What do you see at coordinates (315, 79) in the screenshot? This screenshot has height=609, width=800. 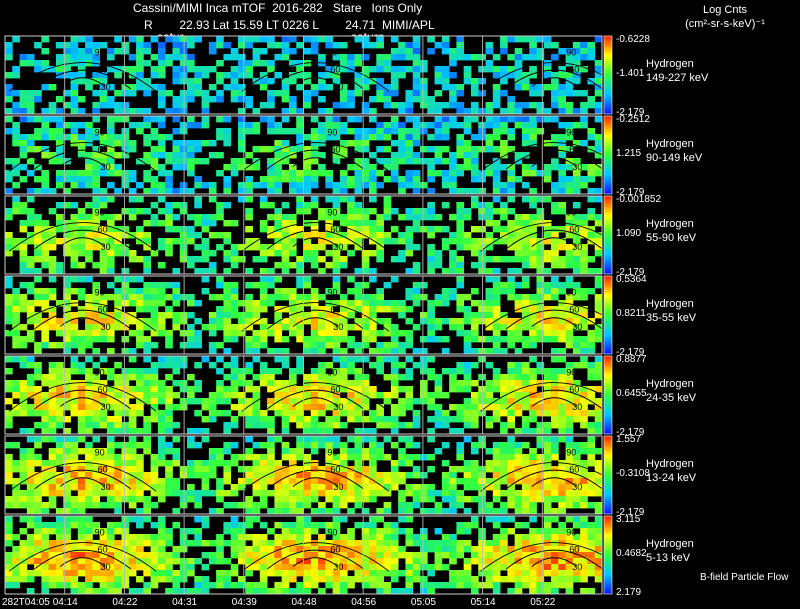 I see `contour-line` at bounding box center [315, 79].